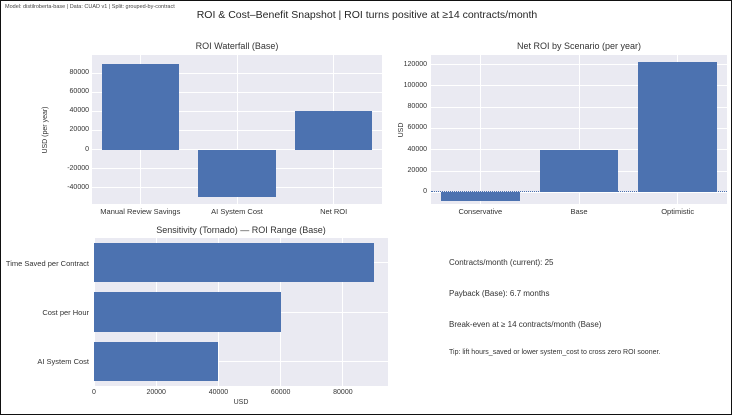 The height and width of the screenshot is (415, 732). Describe the element at coordinates (65, 312) in the screenshot. I see `y-category-label: Cost per Hour` at that location.